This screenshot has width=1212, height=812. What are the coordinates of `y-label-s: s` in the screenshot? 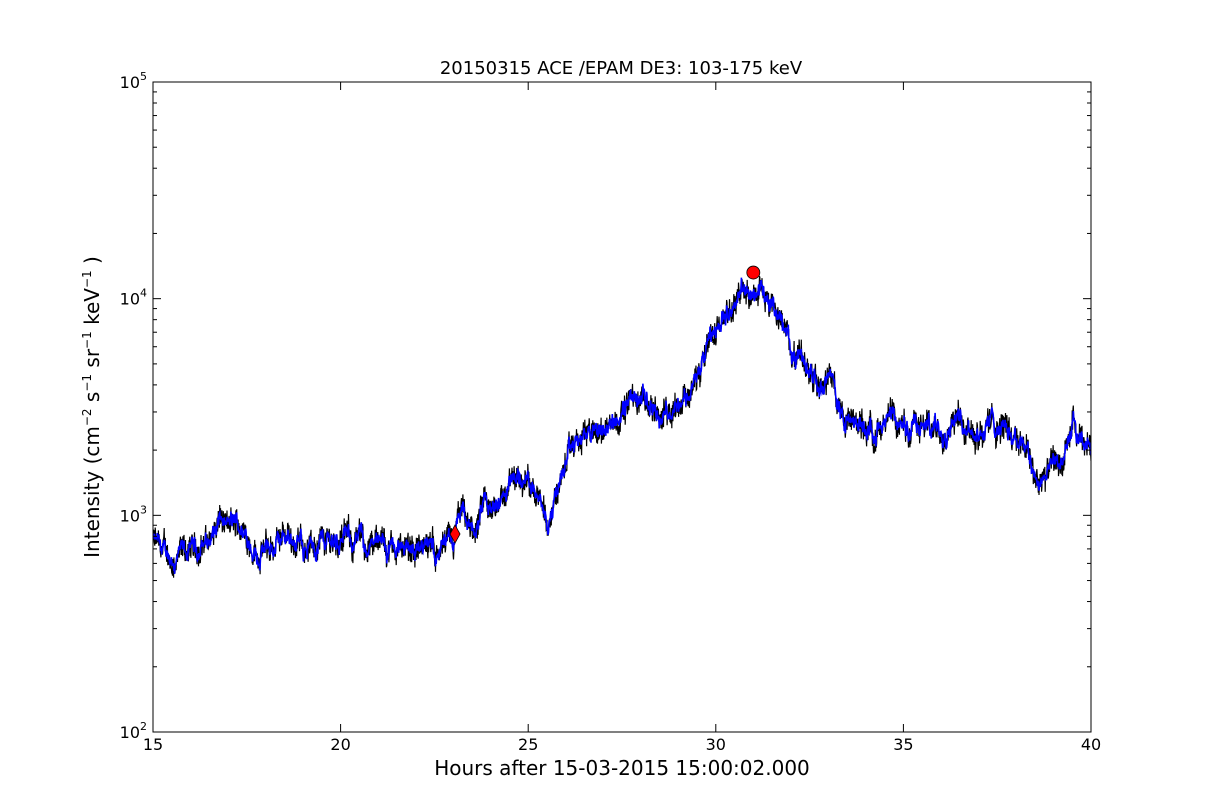 It's located at (92, 400).